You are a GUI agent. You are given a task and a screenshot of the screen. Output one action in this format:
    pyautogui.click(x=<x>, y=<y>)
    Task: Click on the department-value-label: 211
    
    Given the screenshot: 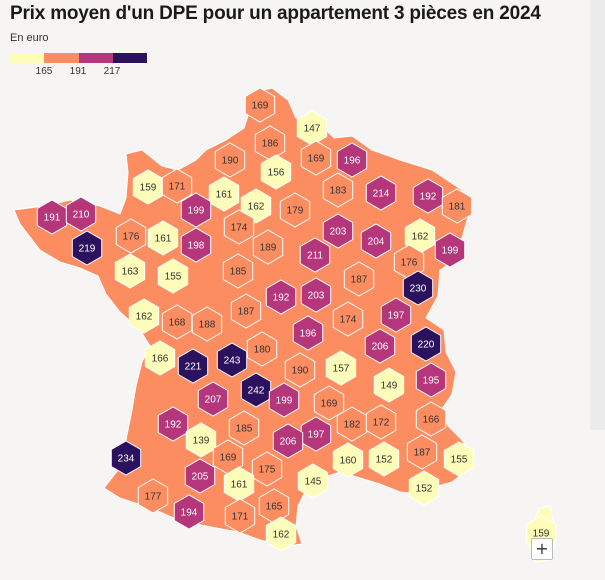 What is the action you would take?
    pyautogui.click(x=315, y=256)
    